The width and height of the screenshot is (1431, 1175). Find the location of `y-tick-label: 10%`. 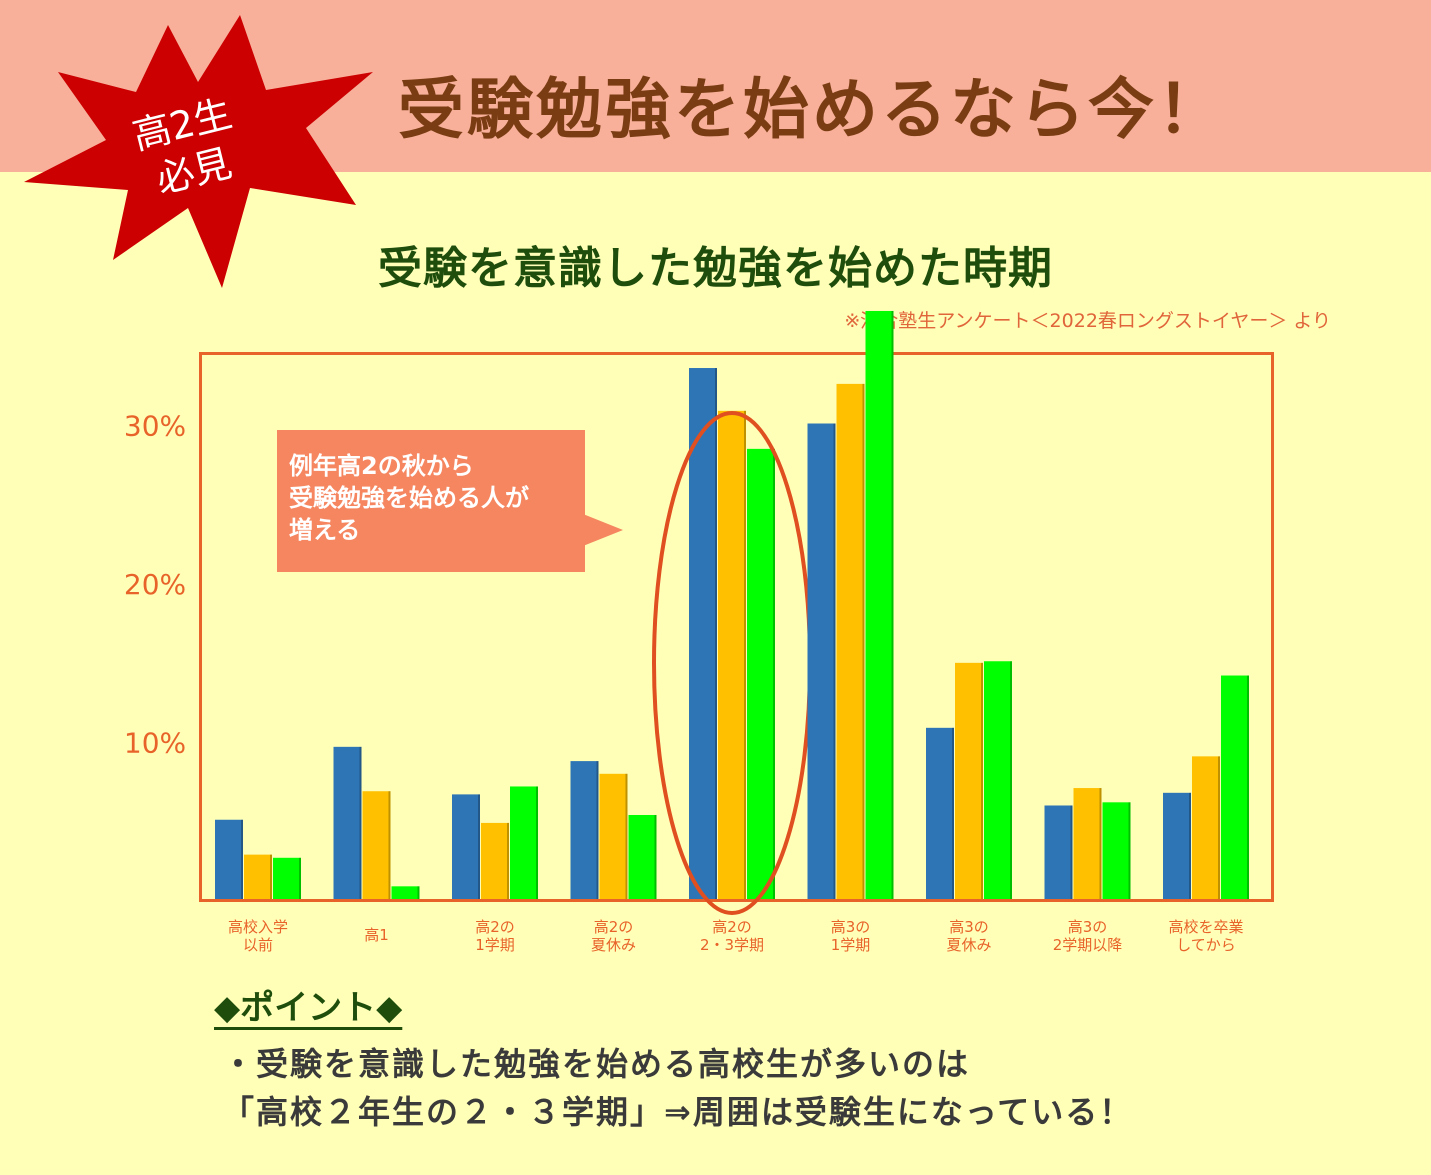

y-tick-label: 10% is located at coordinates (155, 743).